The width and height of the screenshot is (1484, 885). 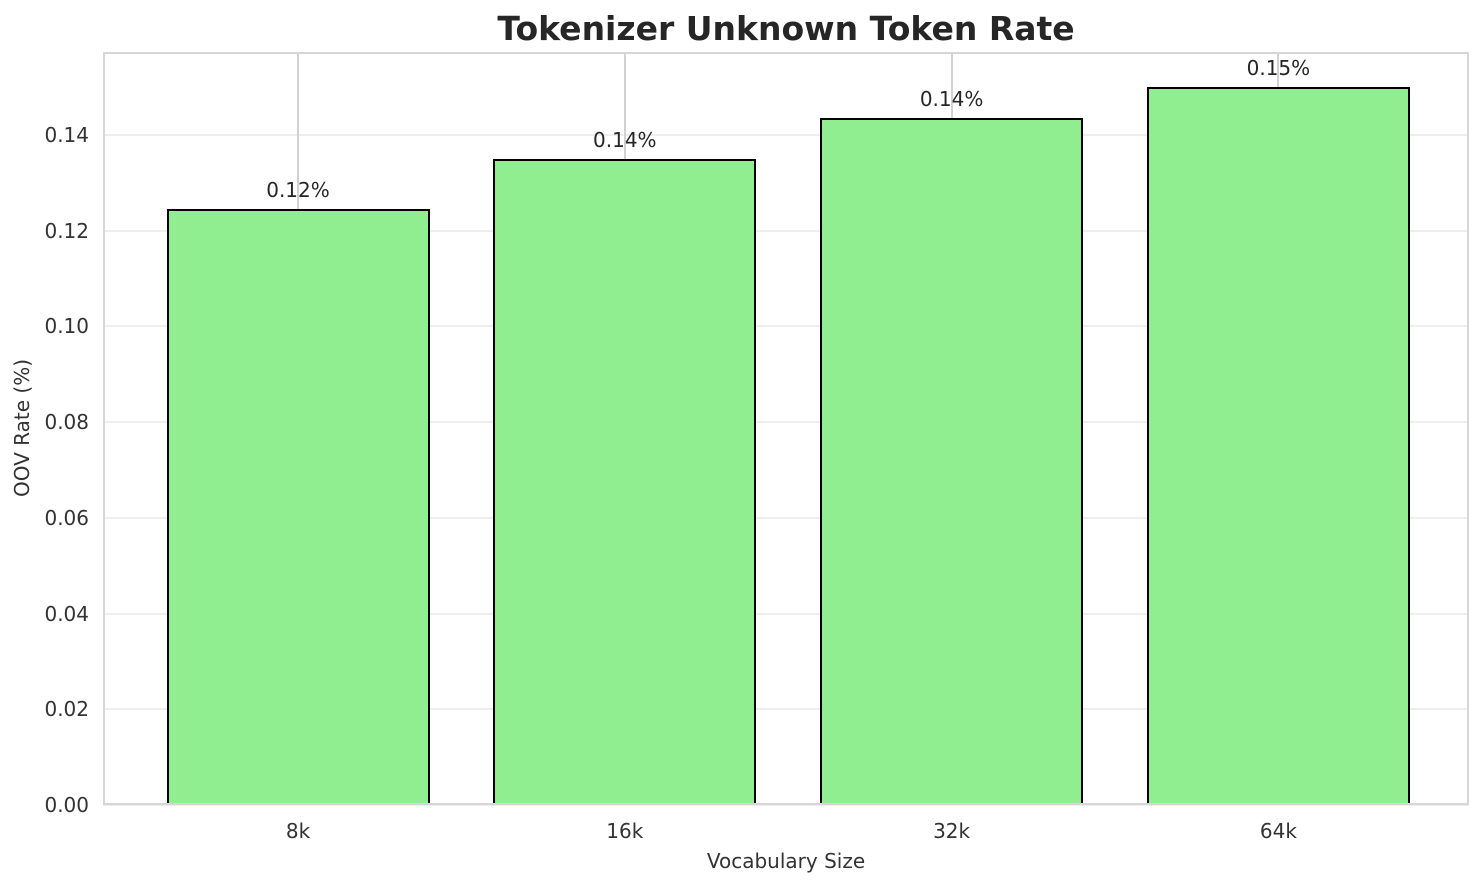 What do you see at coordinates (1278, 67) in the screenshot?
I see `bar-value-label: 0.15%` at bounding box center [1278, 67].